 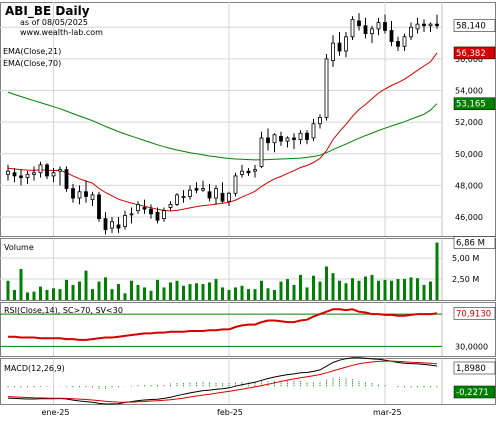 I want to click on rsi-title: RSI(Close,14), SC>70, SV<30, so click(x=63, y=310).